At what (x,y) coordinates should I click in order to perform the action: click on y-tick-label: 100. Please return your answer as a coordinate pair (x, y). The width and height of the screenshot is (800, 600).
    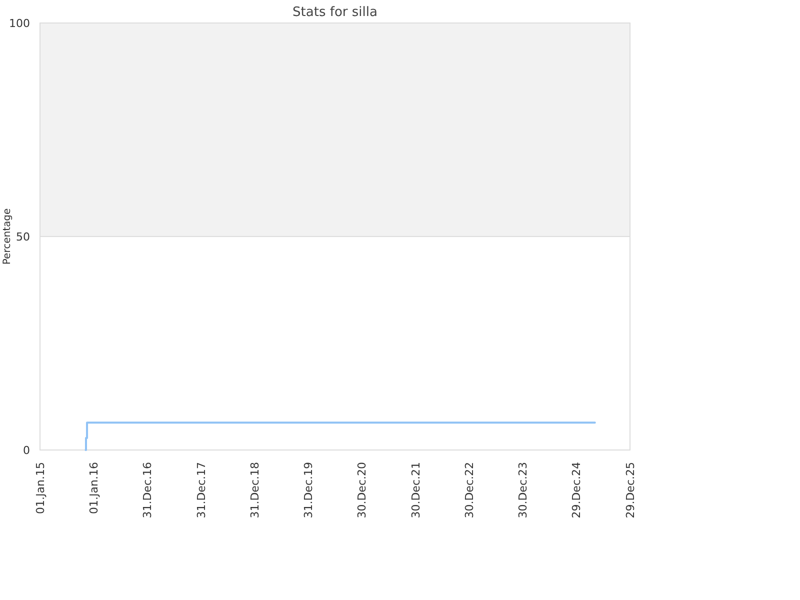
    Looking at the image, I should click on (19, 23).